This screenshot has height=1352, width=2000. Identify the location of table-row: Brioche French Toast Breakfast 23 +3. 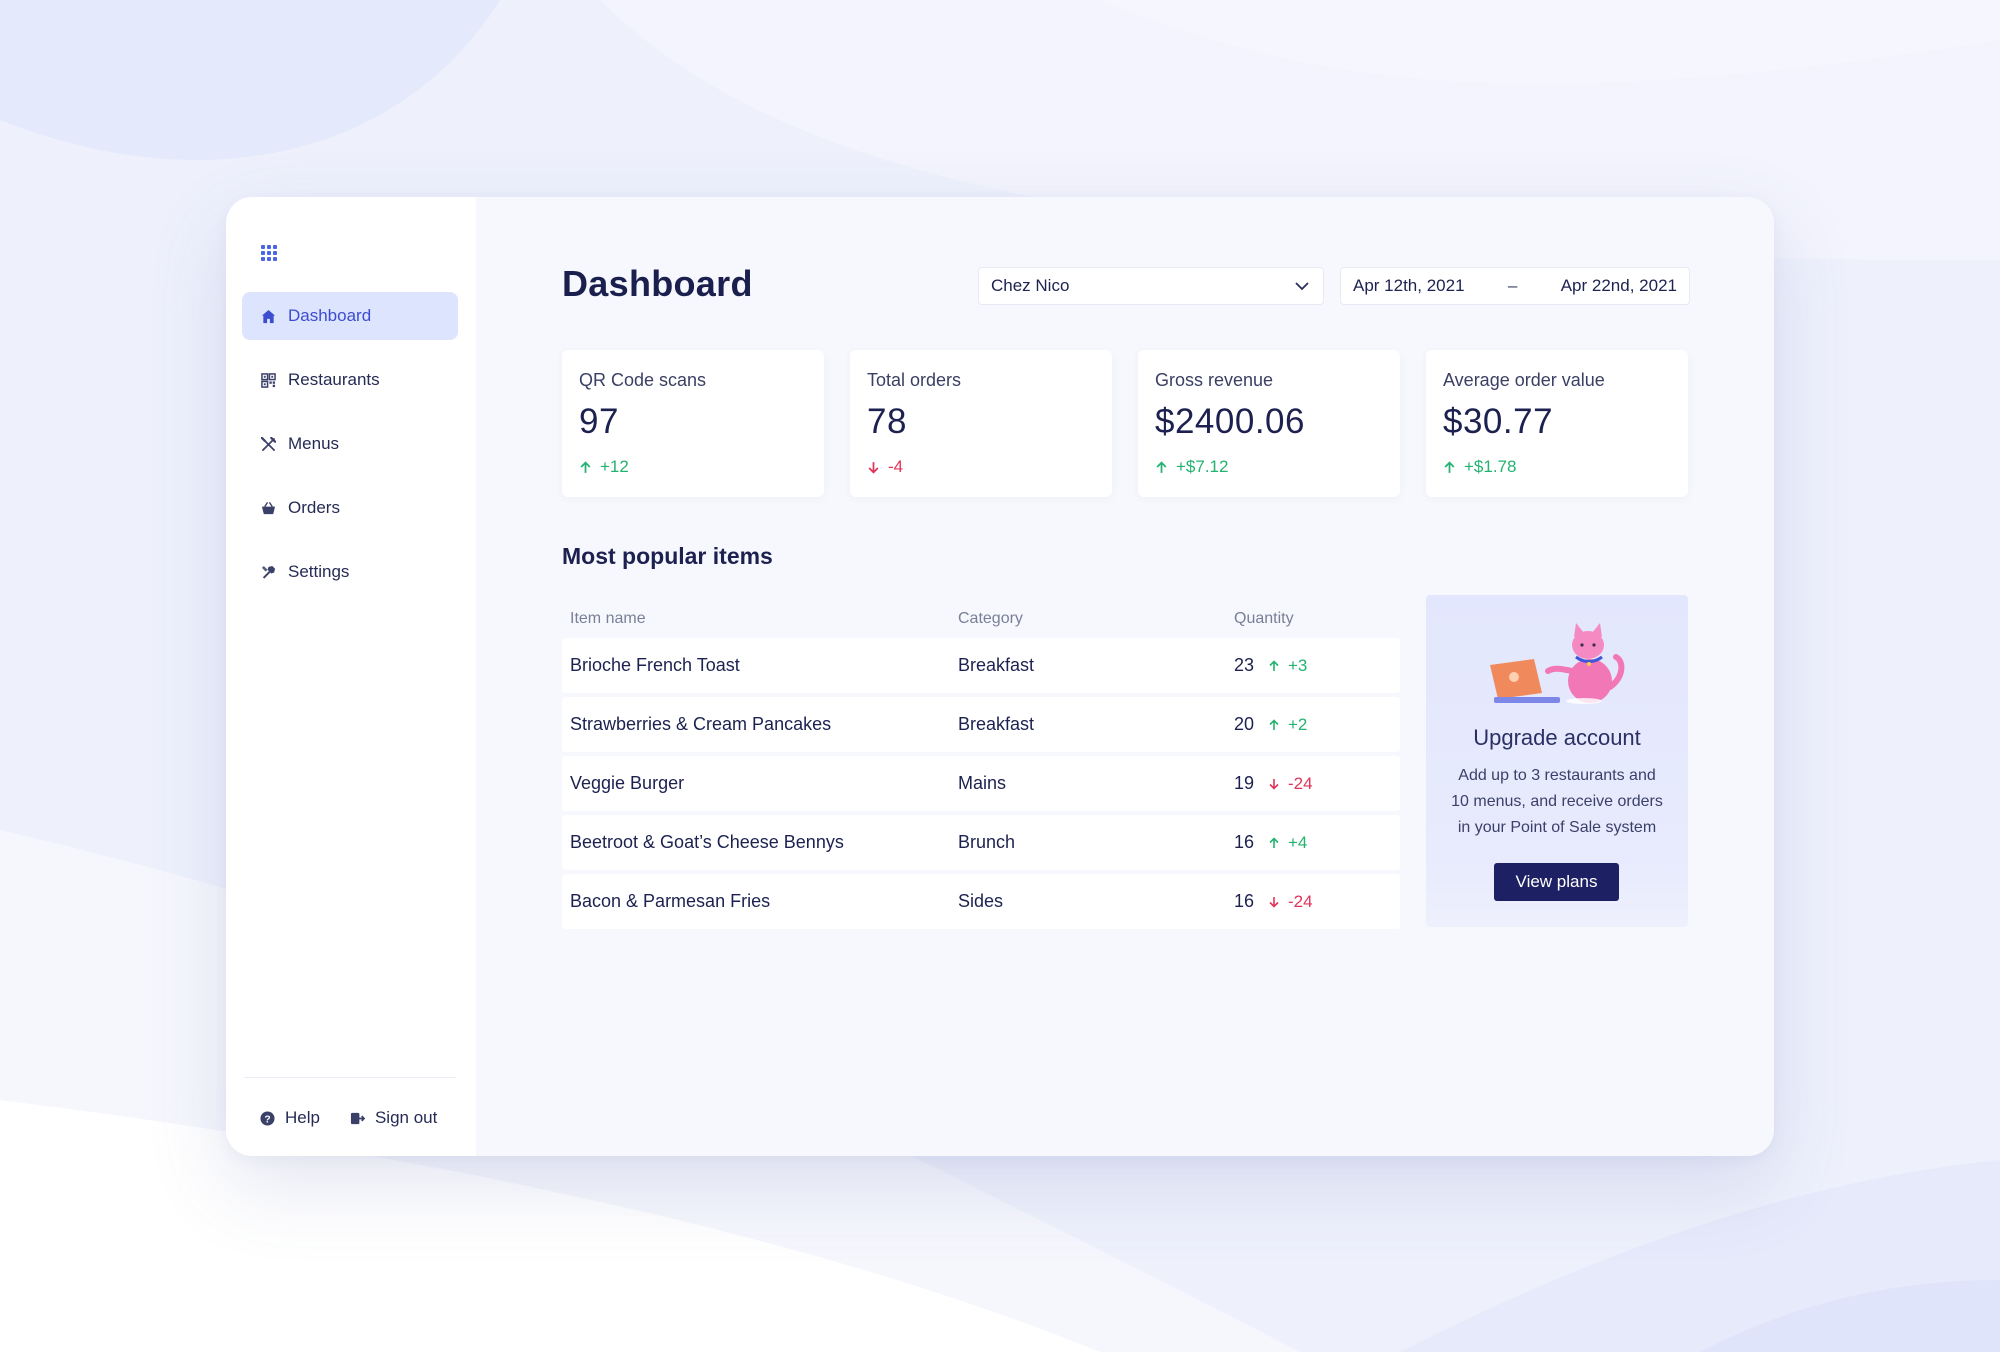
(981, 665).